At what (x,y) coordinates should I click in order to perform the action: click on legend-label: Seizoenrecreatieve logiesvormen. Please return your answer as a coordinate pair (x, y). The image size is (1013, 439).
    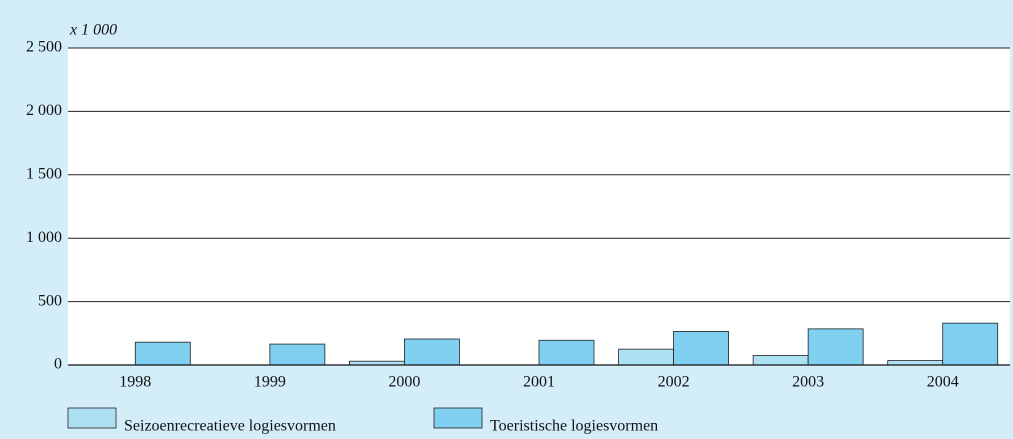
    Looking at the image, I should click on (230, 426).